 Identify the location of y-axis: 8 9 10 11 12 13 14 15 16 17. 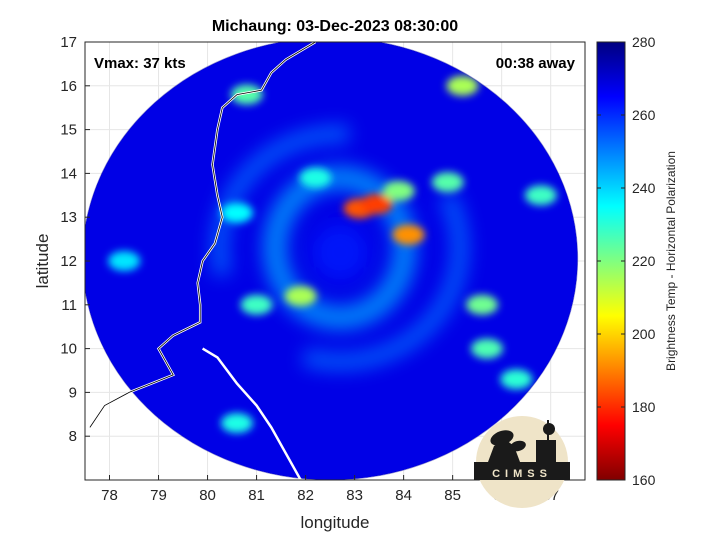
(75, 239).